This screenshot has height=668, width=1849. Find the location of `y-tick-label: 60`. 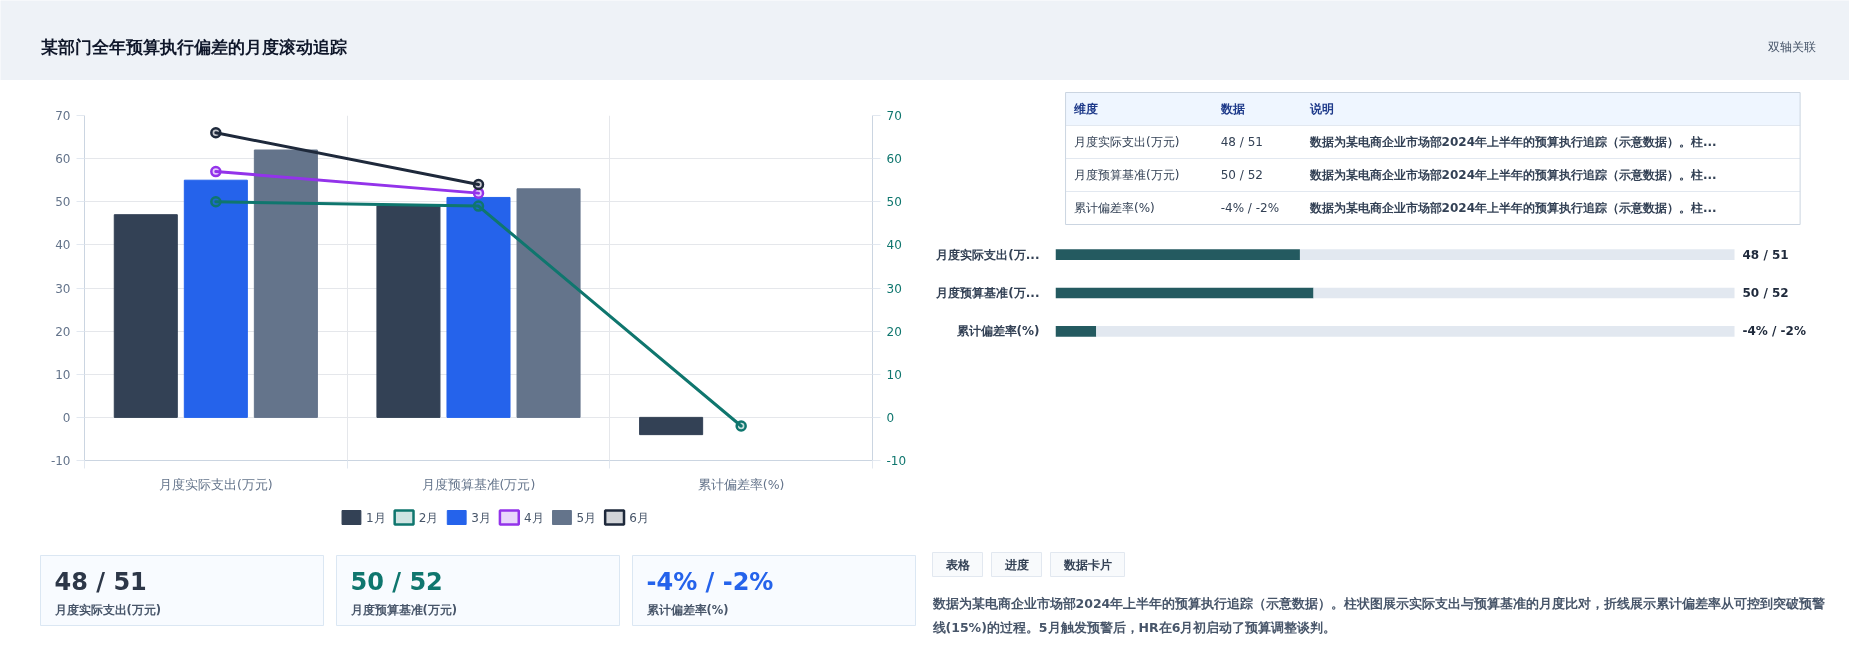

y-tick-label: 60 is located at coordinates (63, 159).